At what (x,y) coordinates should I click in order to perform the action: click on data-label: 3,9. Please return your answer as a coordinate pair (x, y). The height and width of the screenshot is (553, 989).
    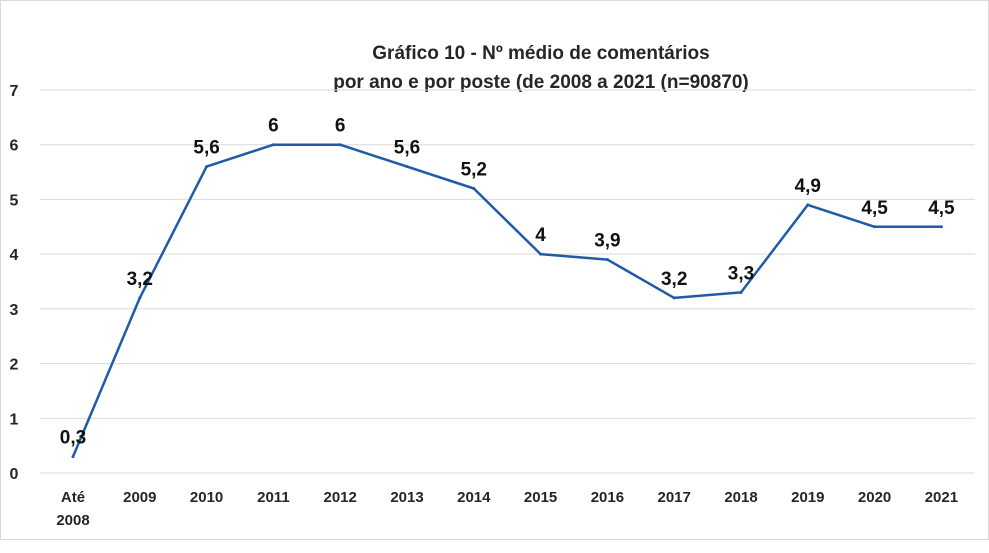
    Looking at the image, I should click on (607, 241).